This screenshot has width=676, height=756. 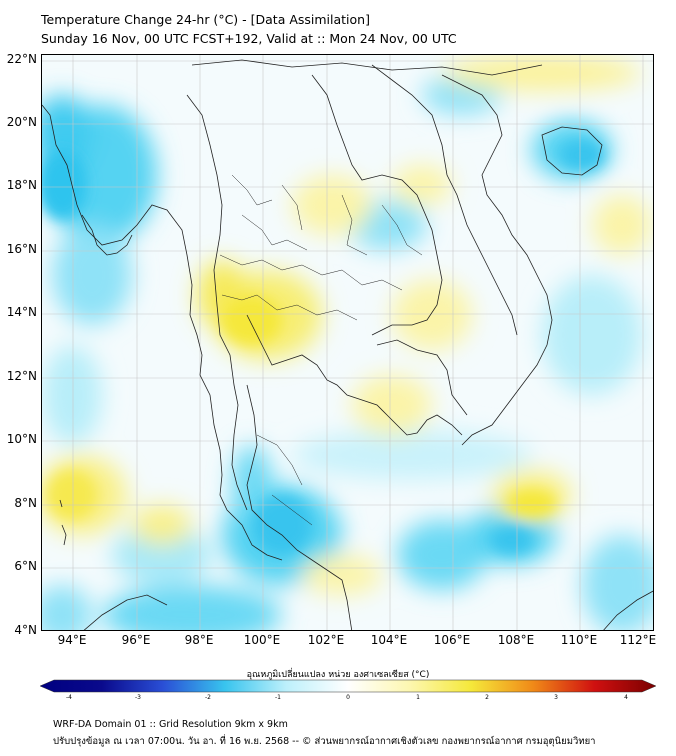 What do you see at coordinates (208, 697) in the screenshot?
I see `colorbar-tick: -2` at bounding box center [208, 697].